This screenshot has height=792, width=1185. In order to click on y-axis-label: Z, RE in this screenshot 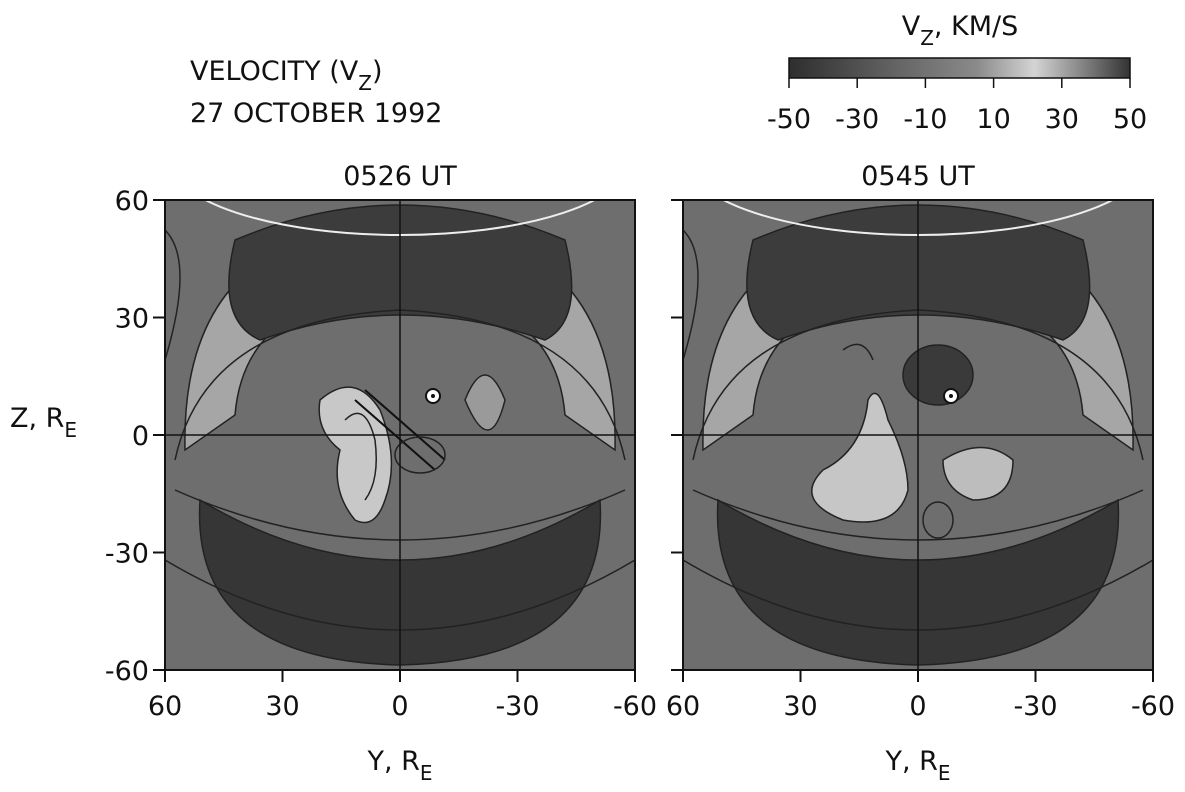, I will do `click(43, 422)`.